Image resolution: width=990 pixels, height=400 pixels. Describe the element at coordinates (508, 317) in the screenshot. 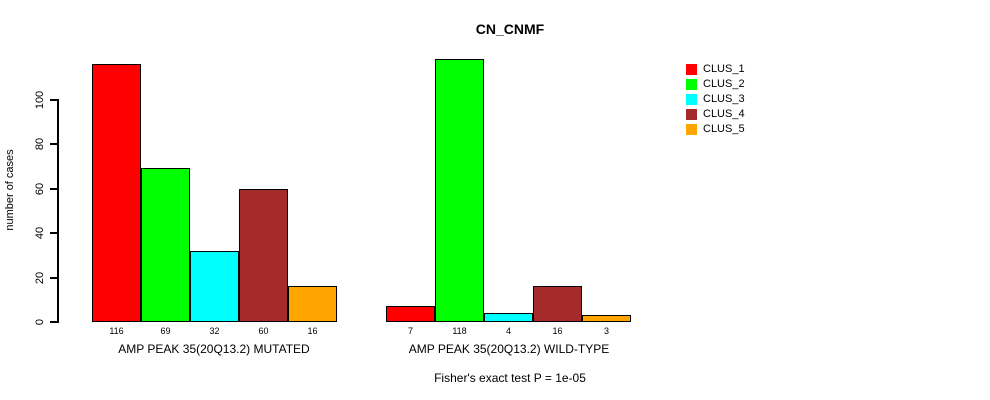

I see `bar-clus_3-group2` at that location.